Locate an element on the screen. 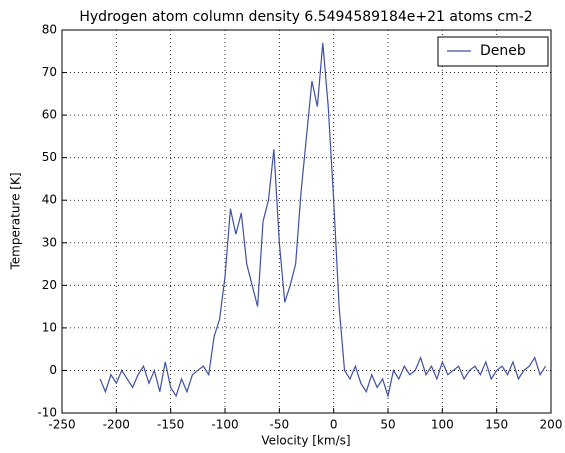 This screenshot has width=565, height=453. x-tick-label: -250 is located at coordinates (61, 425).